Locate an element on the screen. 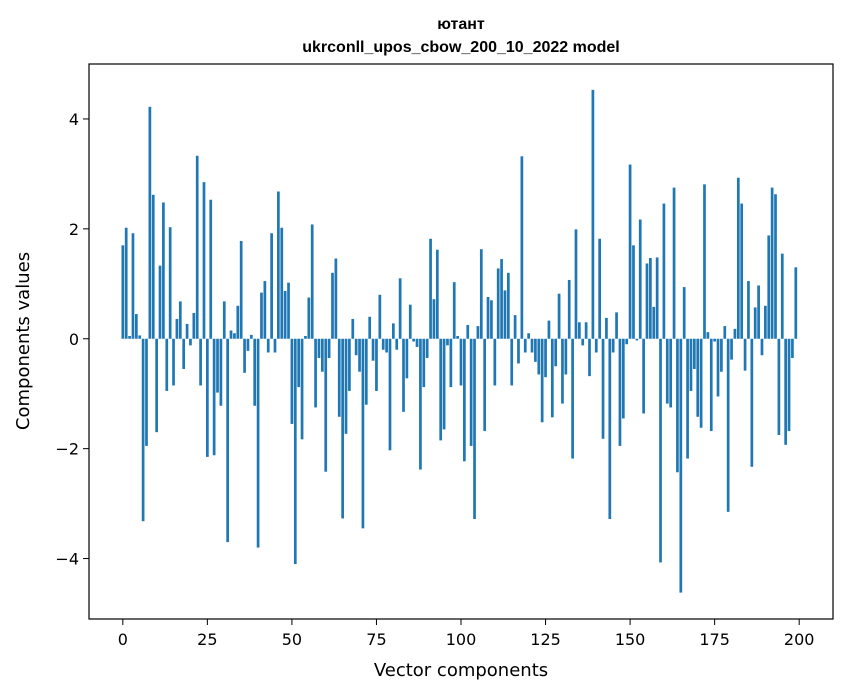 This screenshot has height=700, width=847. x-tick-label: 50 is located at coordinates (292, 639).